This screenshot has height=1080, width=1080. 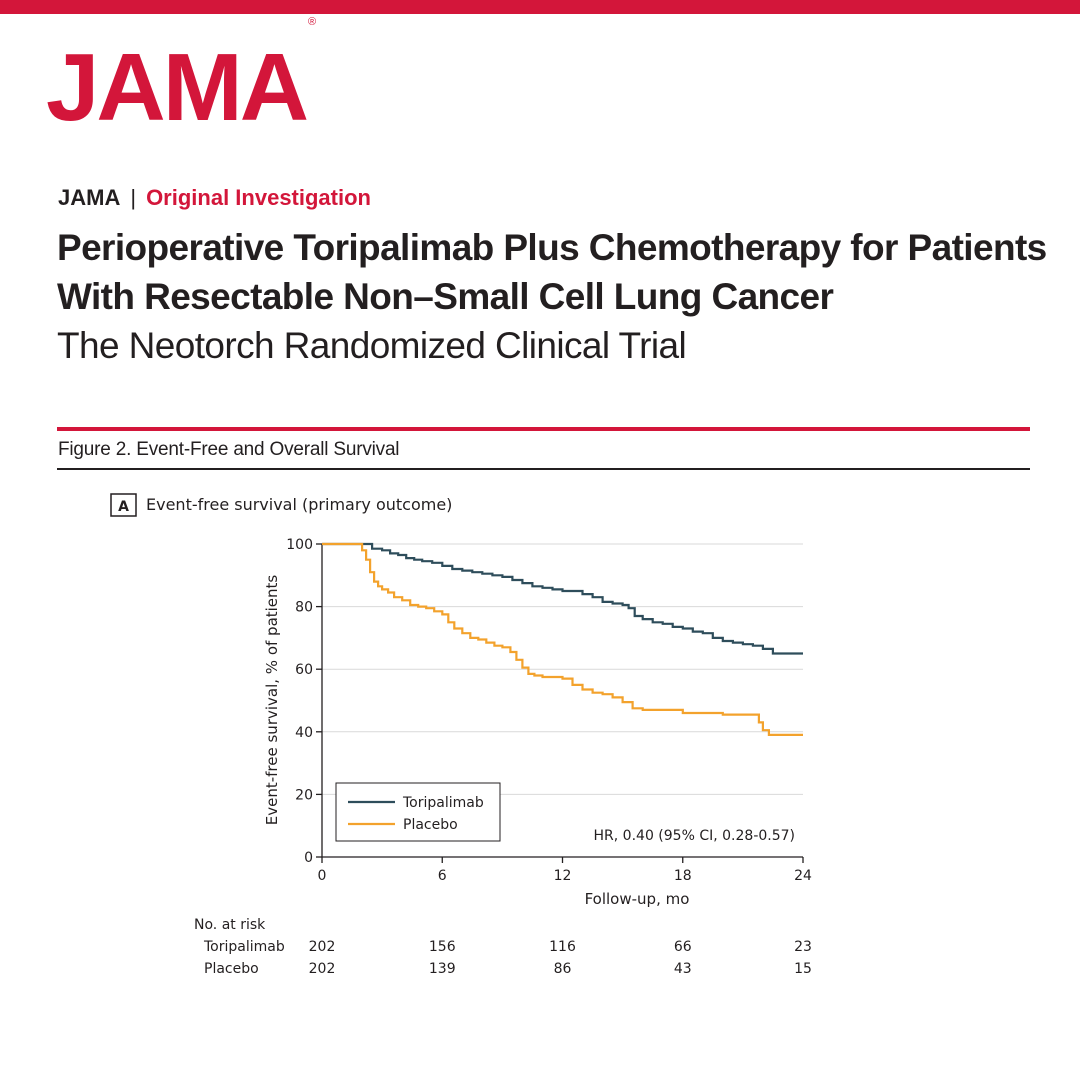 I want to click on series-line-placebo, so click(x=562, y=639).